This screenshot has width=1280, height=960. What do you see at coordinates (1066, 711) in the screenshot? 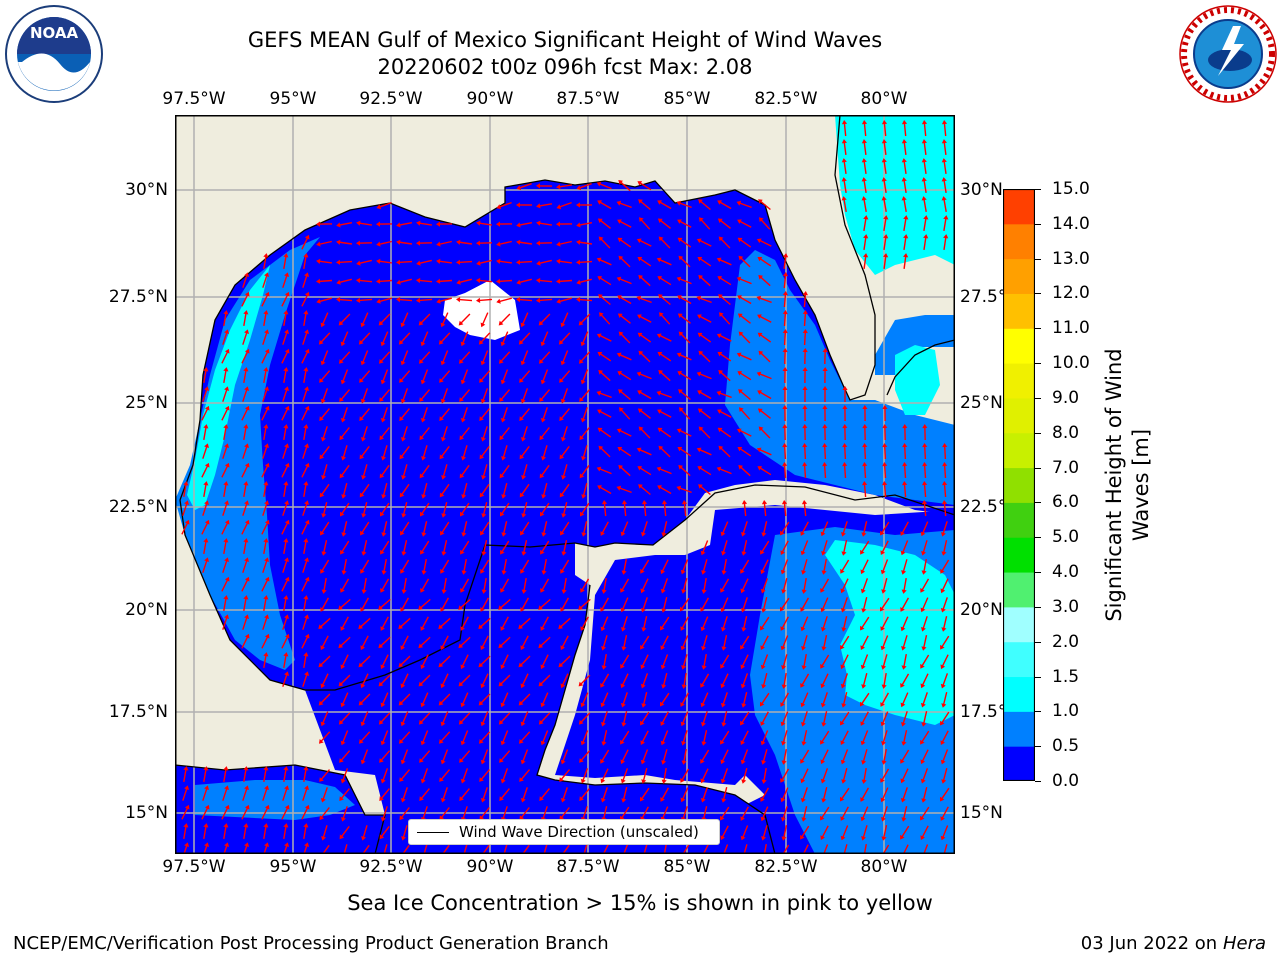
I see `colorbar-tick-label: 1.0` at bounding box center [1066, 711].